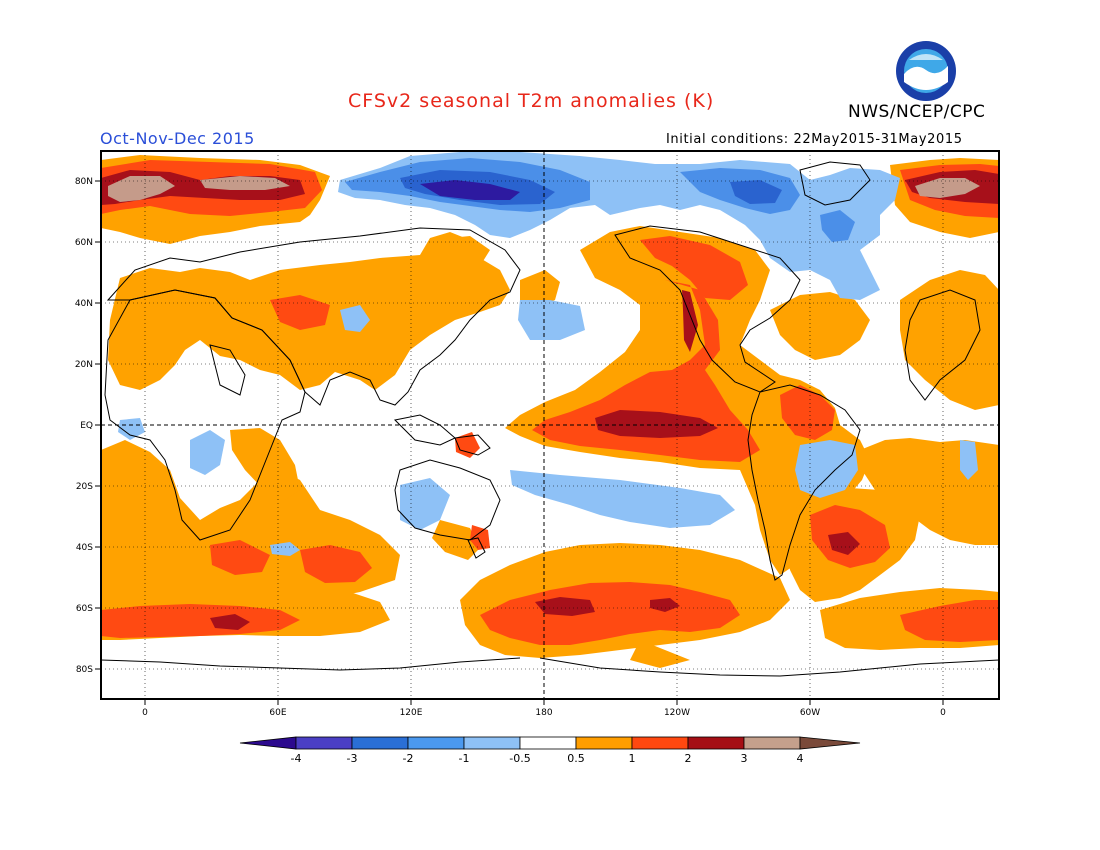  Describe the element at coordinates (744, 758) in the screenshot. I see `colorbar-label: 3` at that location.